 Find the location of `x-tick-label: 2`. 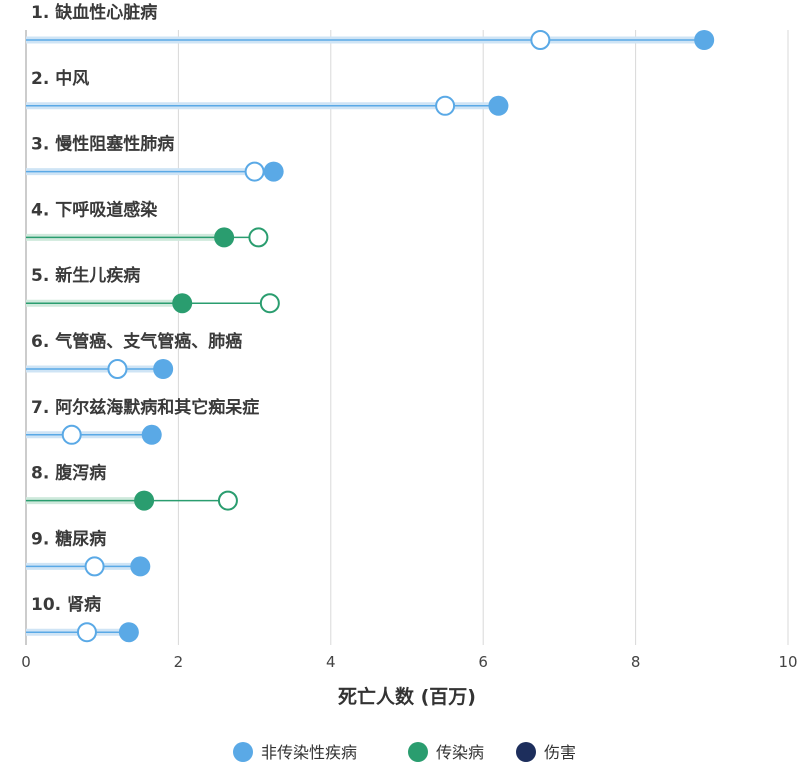

x-tick-label: 2 is located at coordinates (179, 662).